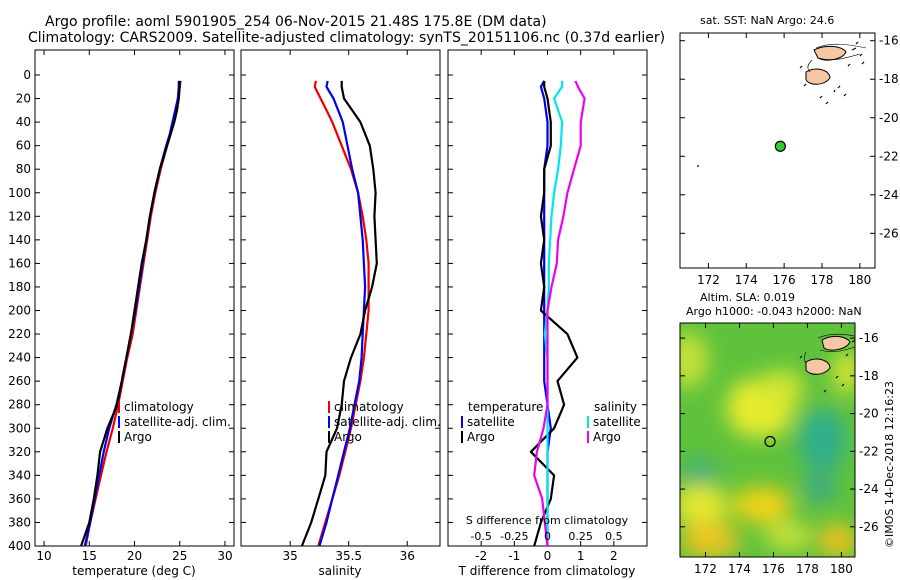  What do you see at coordinates (607, 437) in the screenshot?
I see `legend-s-argo: Argo` at bounding box center [607, 437].